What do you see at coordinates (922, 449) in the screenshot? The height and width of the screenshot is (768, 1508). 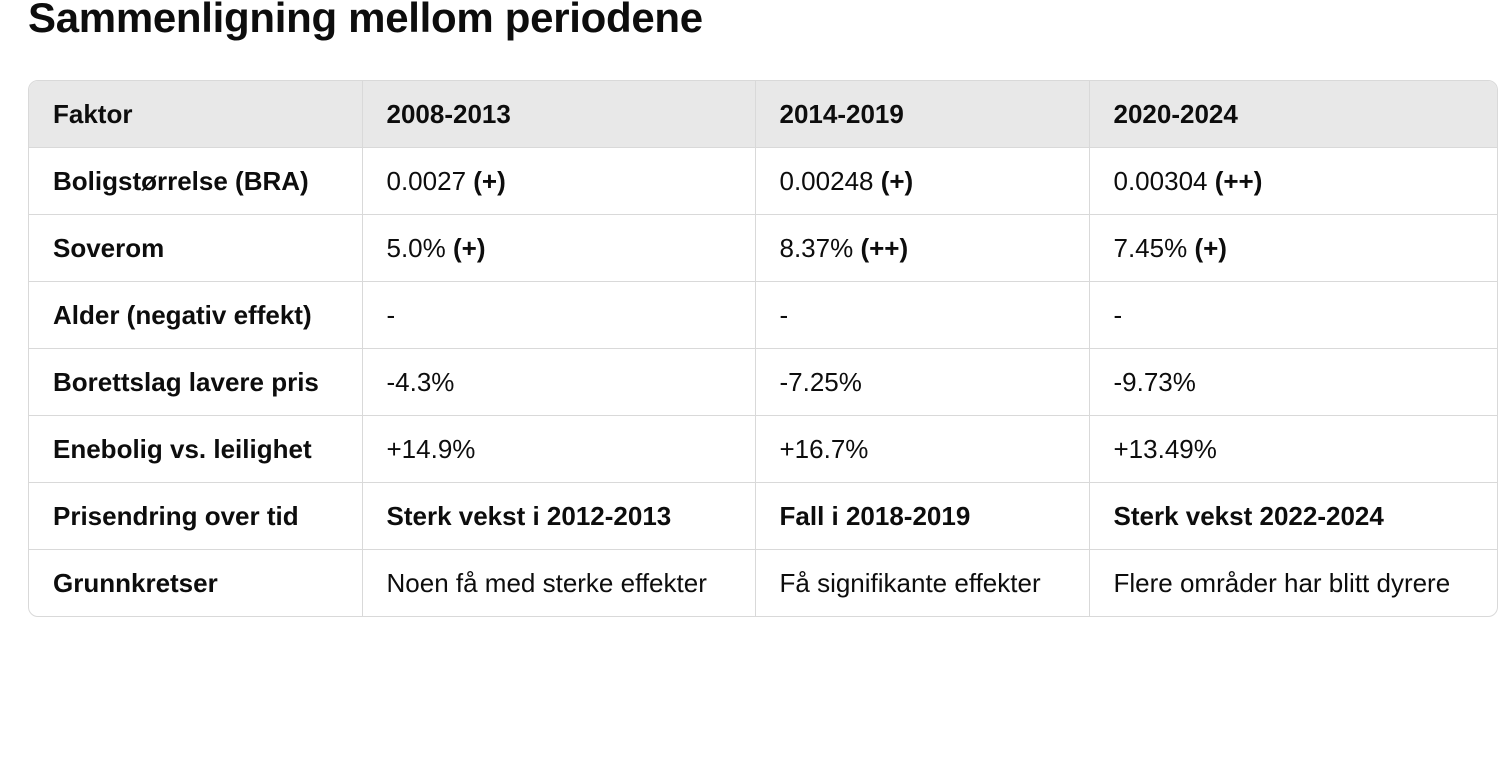 I see `table-cell: +16.7%` at bounding box center [922, 449].